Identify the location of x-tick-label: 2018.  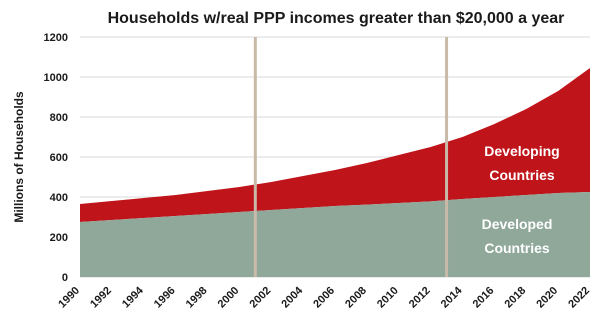
(516, 298).